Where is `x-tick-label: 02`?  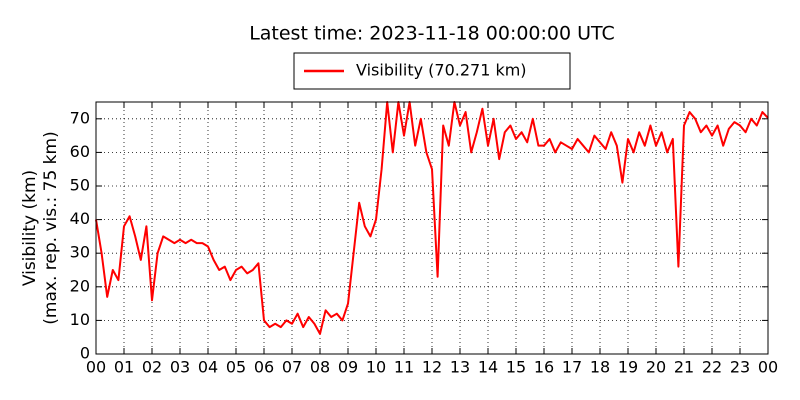 x-tick-label: 02 is located at coordinates (152, 367).